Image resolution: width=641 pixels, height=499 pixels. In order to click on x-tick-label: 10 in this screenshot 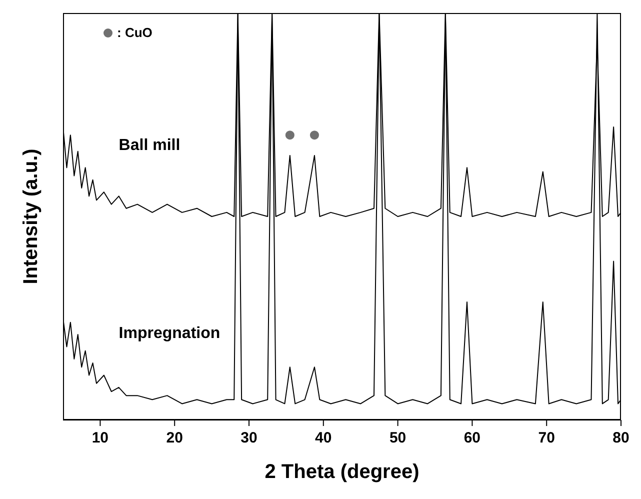, I will do `click(100, 438)`.